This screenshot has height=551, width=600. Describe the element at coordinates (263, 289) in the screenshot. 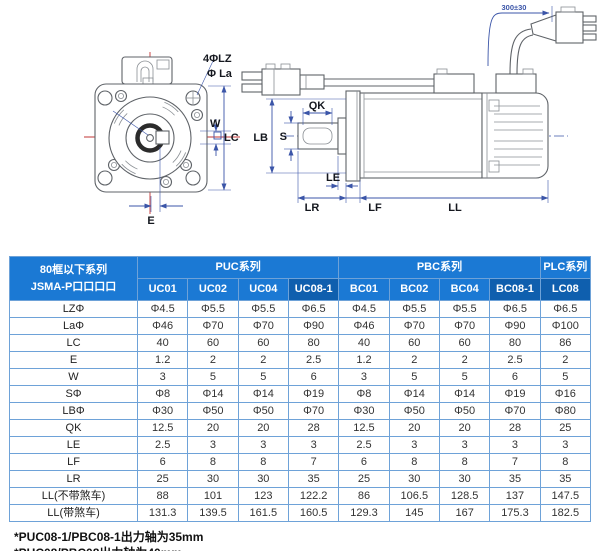

I see `model-column-header: UC04` at that location.